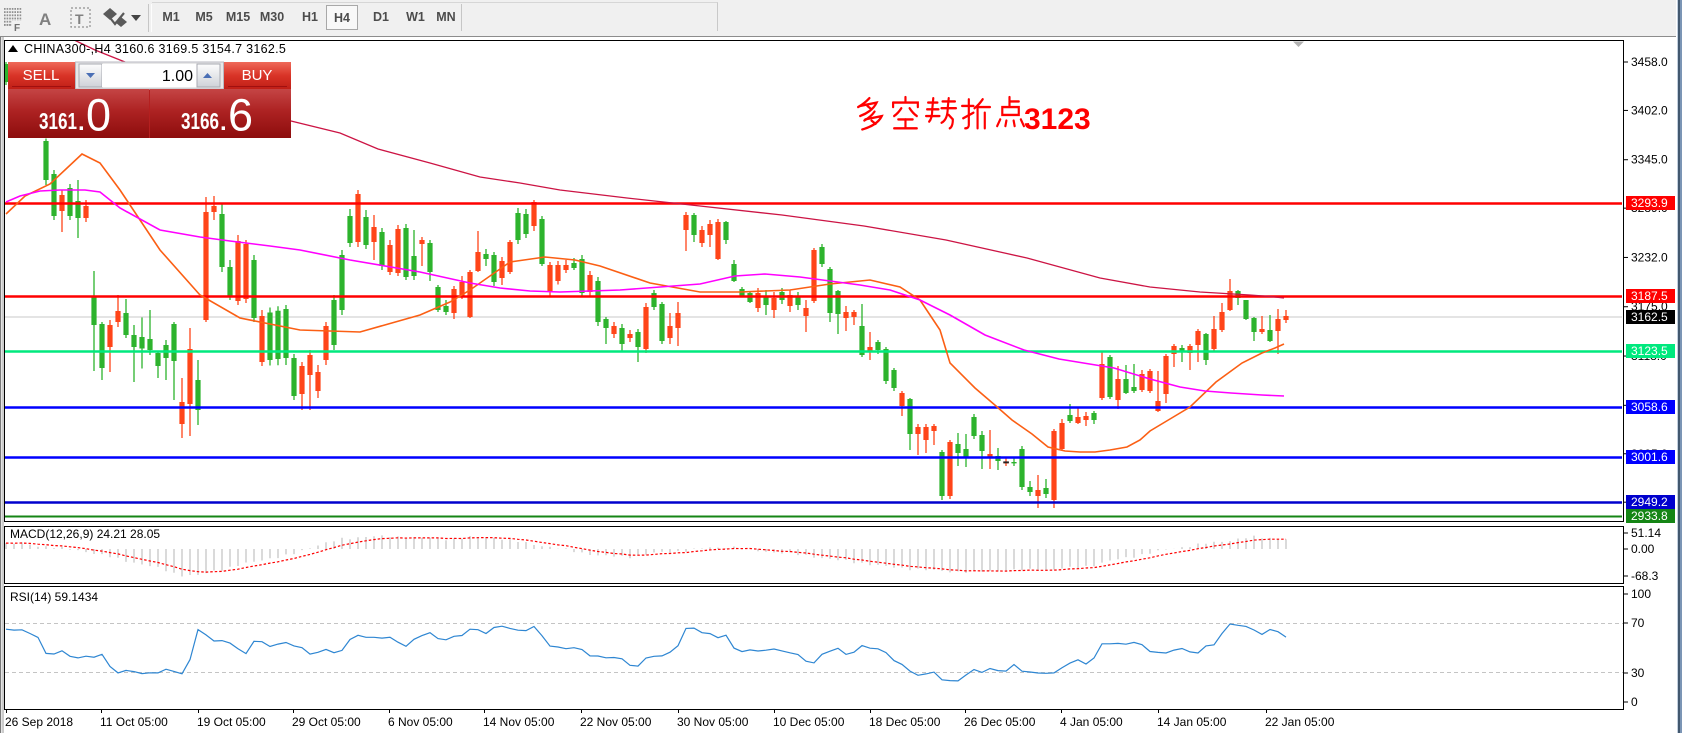  I want to click on svg-text: RSI(14) 59.1434, so click(54, 597).